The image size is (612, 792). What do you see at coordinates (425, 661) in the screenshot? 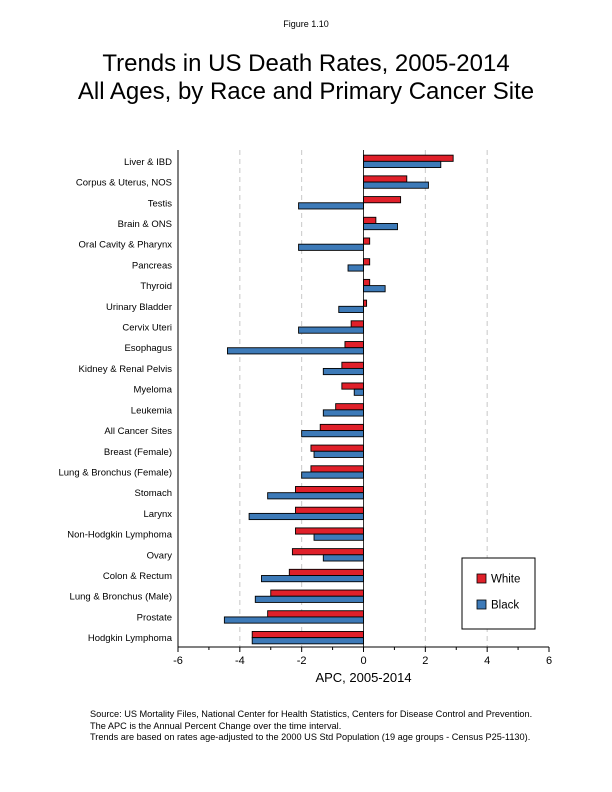
I see `x-tick-label: 2` at bounding box center [425, 661].